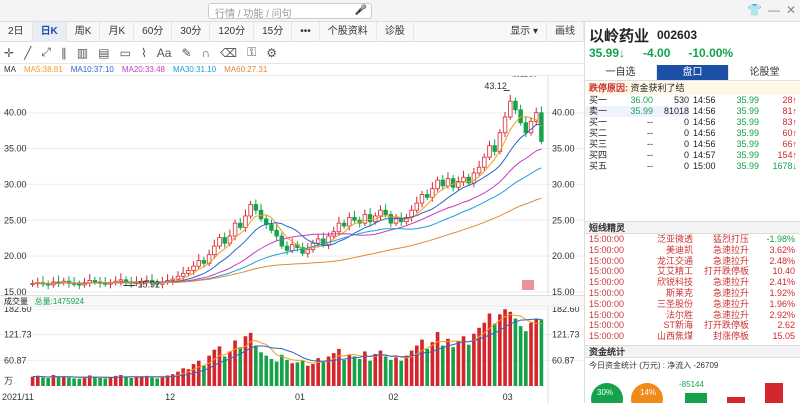 Image resolution: width=800 pixels, height=406 pixels. What do you see at coordinates (148, 285) in the screenshot?
I see `low-annotation: 15.92` at bounding box center [148, 285].